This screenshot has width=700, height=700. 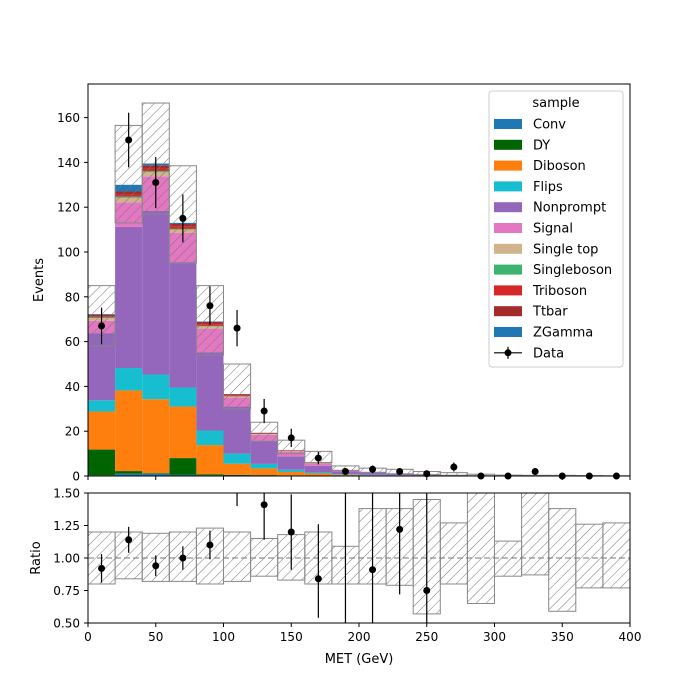 What do you see at coordinates (359, 478) in the screenshot?
I see `main-x-ticks` at bounding box center [359, 478].